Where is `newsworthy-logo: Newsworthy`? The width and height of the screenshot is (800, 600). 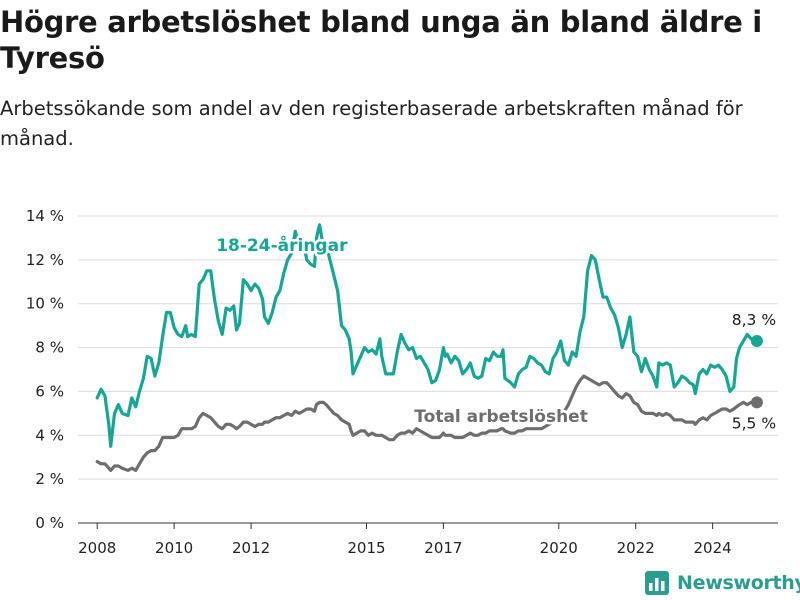
newsworthy-logo: Newsworthy is located at coordinates (722, 583).